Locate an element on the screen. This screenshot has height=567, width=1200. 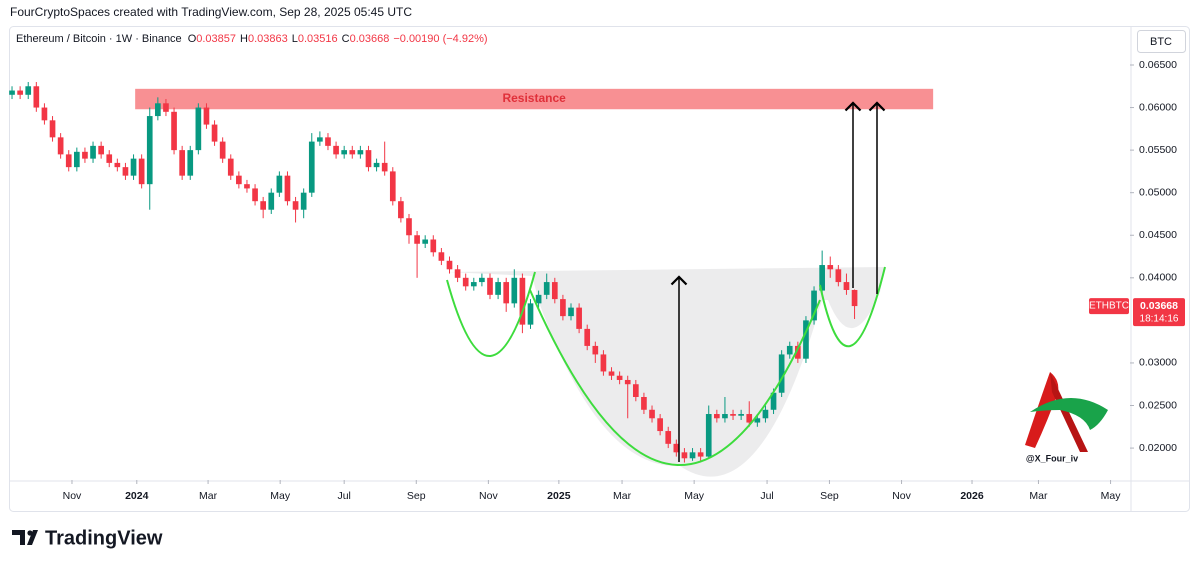
footer-logo: TradingView is located at coordinates (87, 538).